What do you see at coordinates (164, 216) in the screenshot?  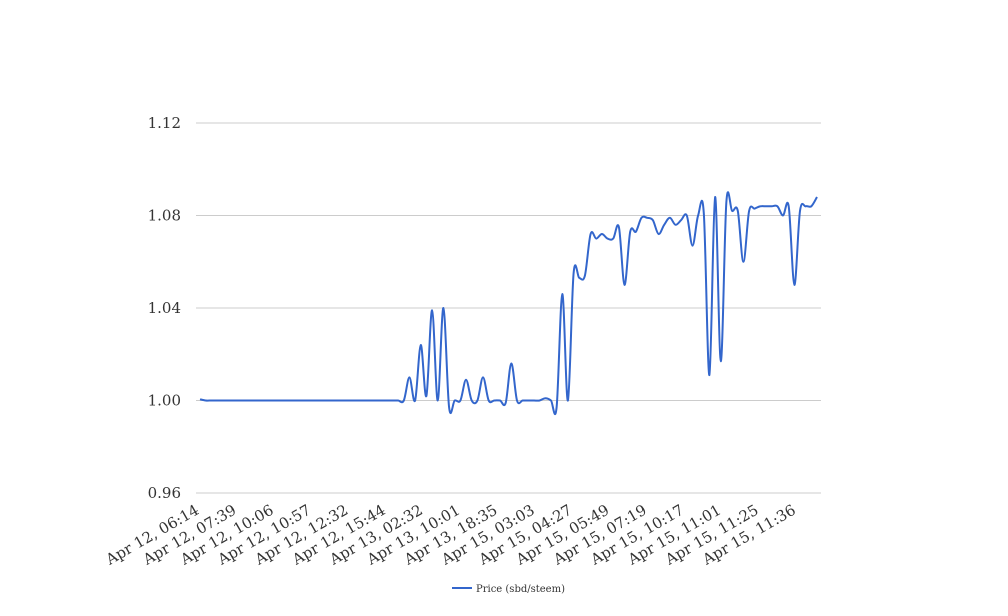 I see `y-tick-label: 1.08` at bounding box center [164, 216].